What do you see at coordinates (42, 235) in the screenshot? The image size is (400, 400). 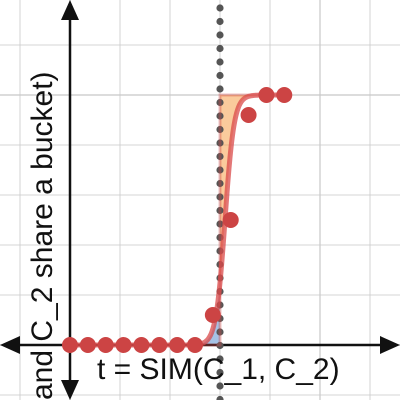 I see `y-axis-label: and C_2 share a bucket)` at bounding box center [42, 235].